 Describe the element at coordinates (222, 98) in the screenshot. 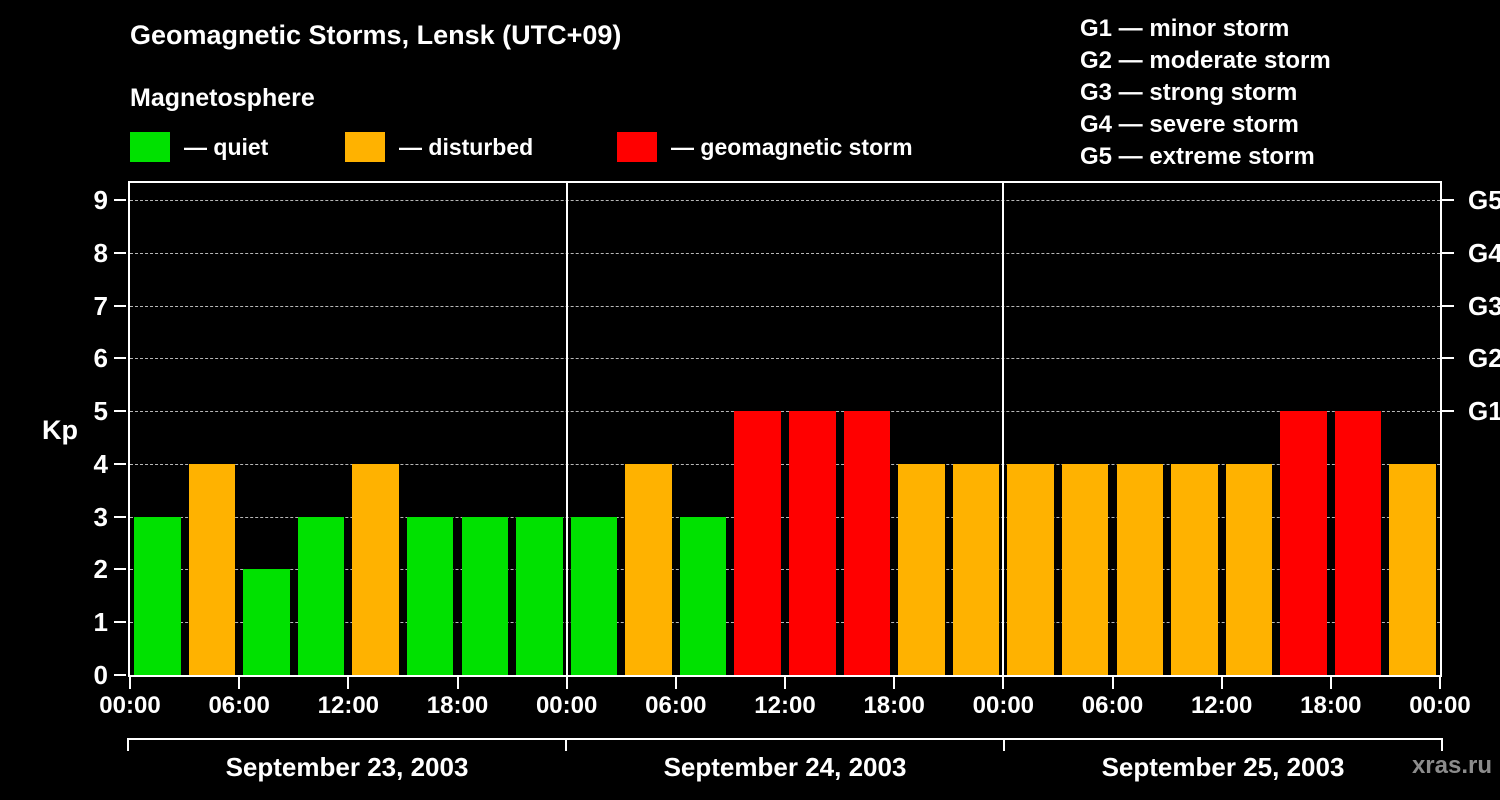

I see `legend-header: Magnetosphere` at that location.